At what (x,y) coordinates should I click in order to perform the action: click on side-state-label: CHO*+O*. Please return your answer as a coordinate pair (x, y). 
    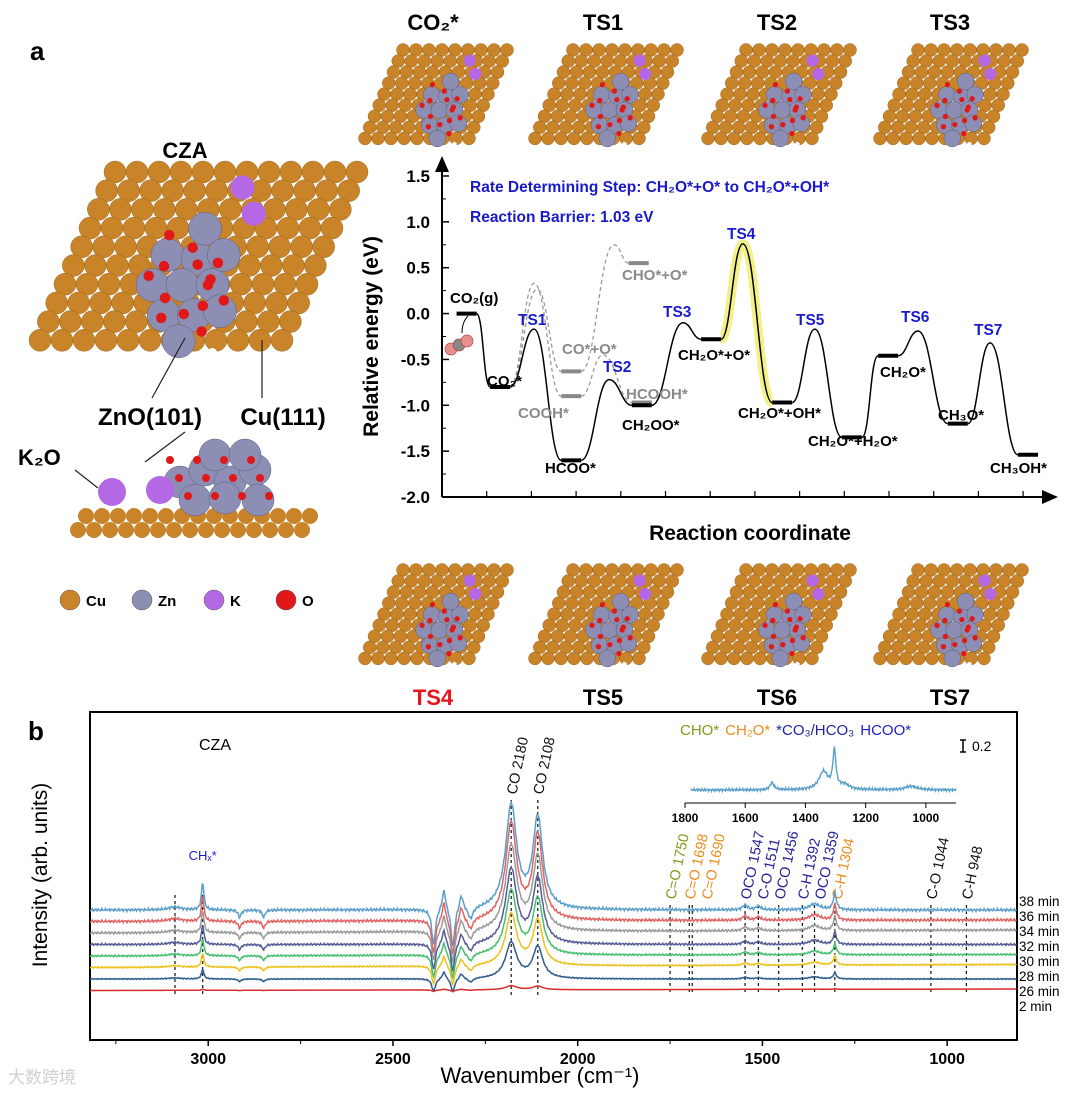
    Looking at the image, I should click on (655, 275).